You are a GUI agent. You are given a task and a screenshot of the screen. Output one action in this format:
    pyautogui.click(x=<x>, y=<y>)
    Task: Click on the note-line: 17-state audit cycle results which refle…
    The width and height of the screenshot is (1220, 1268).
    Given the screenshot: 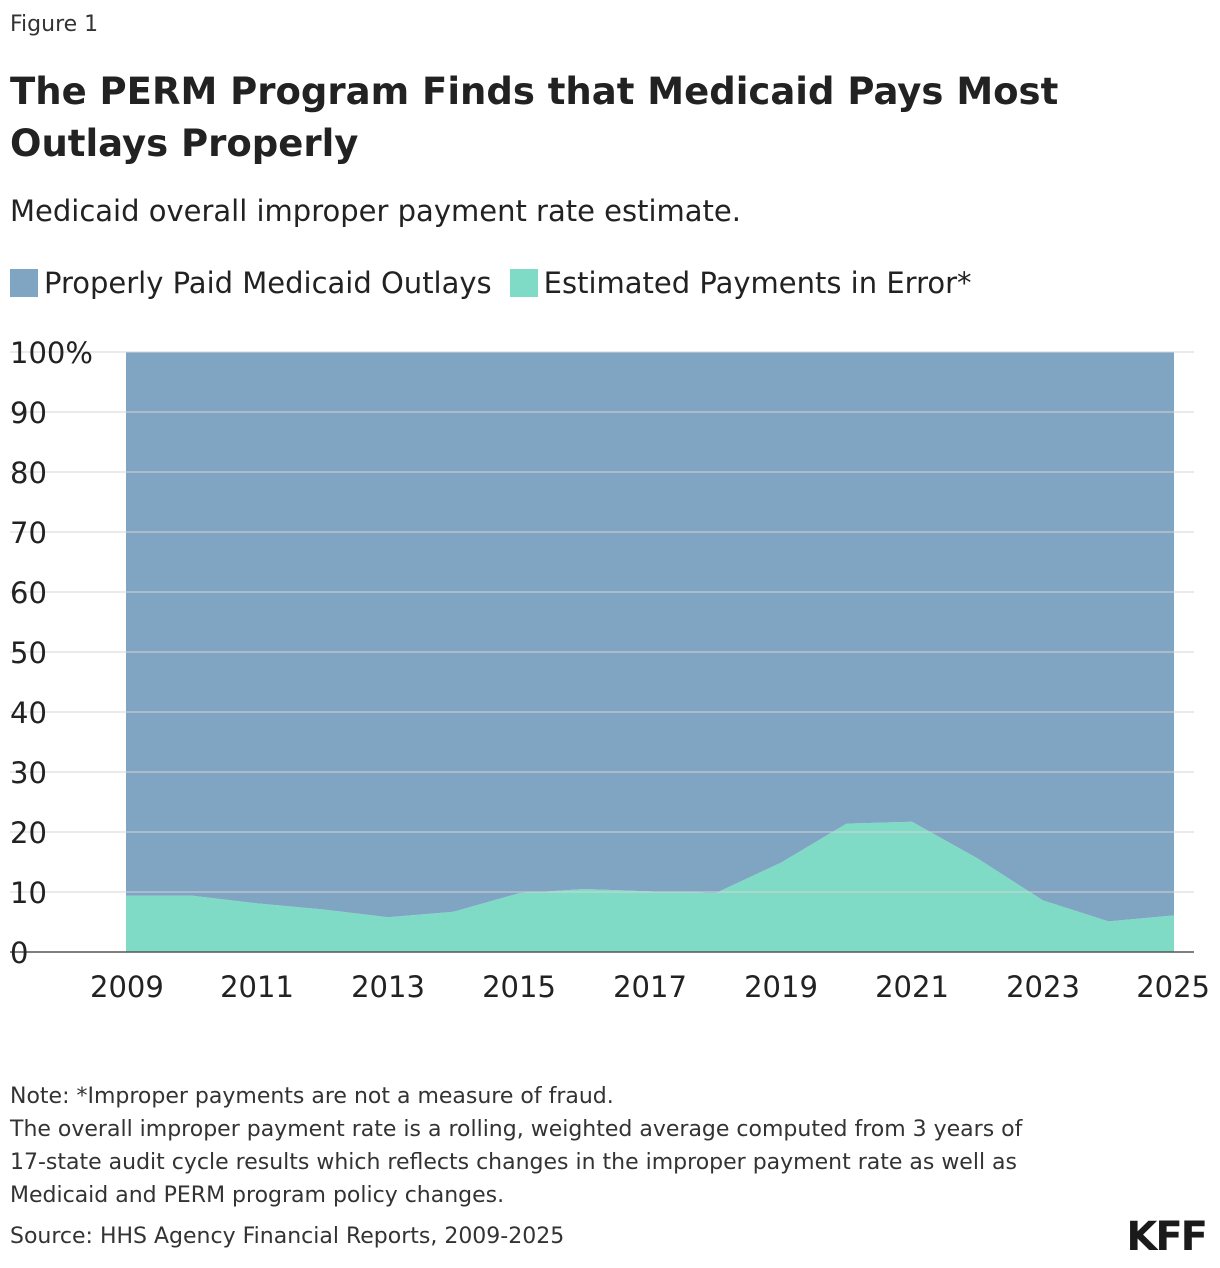 What is the action you would take?
    pyautogui.click(x=514, y=1162)
    